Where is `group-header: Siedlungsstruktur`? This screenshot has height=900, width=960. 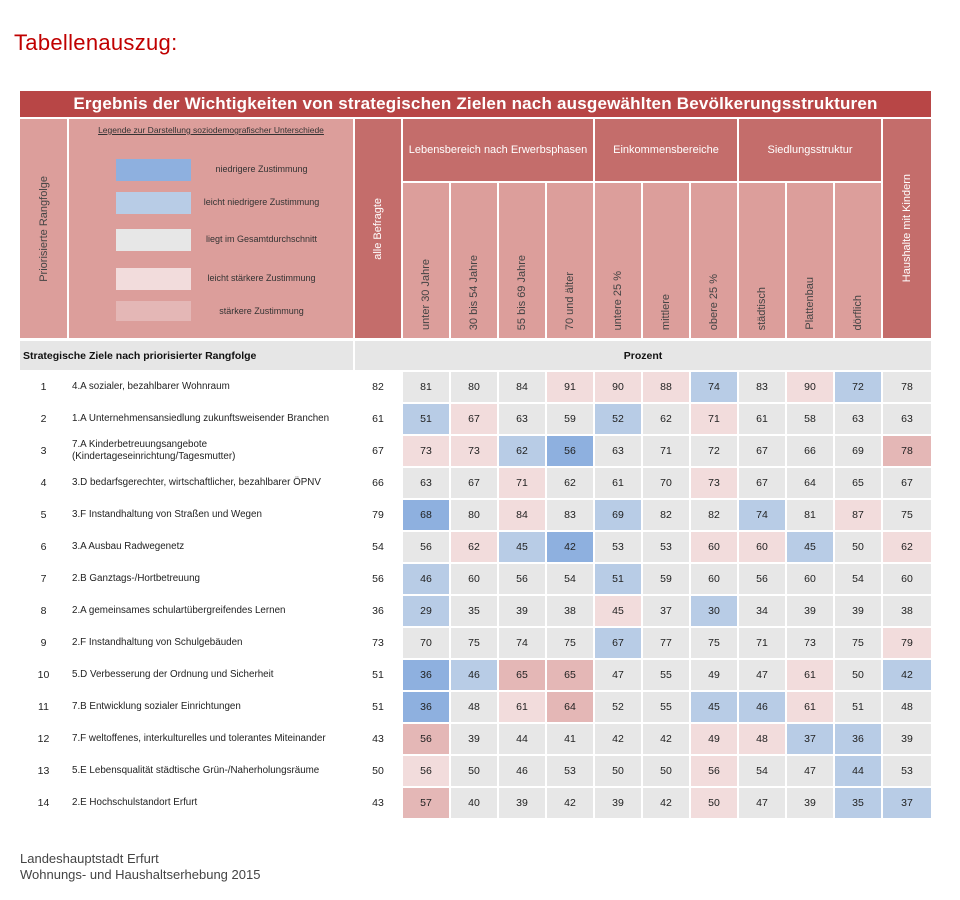
group-header: Siedlungsstruktur is located at coordinates (810, 150).